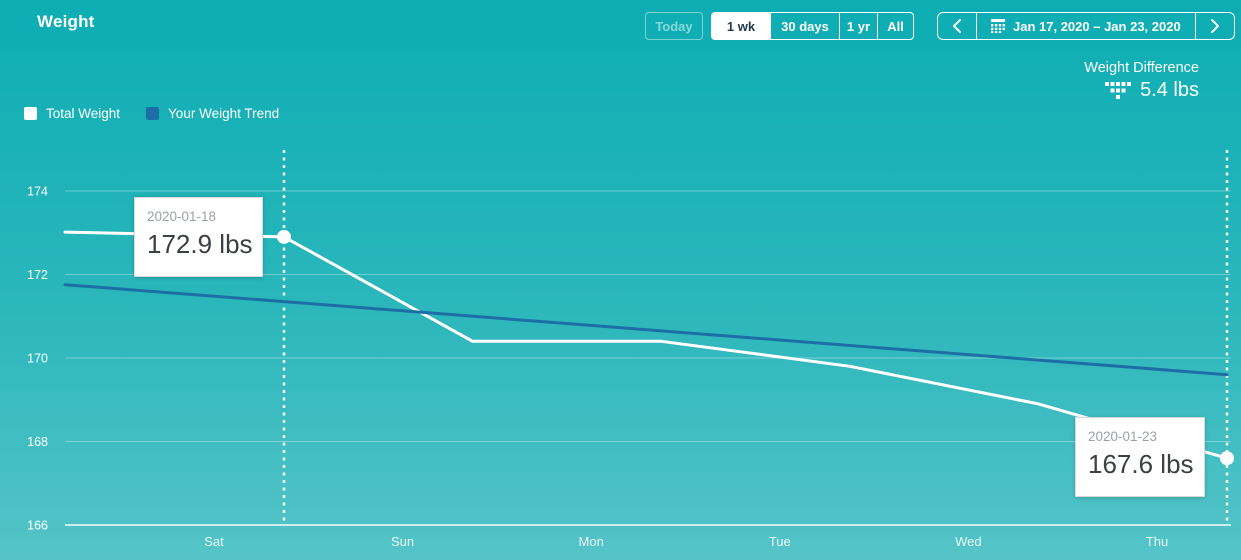 This screenshot has height=560, width=1241. I want to click on next-week-button, so click(1215, 26).